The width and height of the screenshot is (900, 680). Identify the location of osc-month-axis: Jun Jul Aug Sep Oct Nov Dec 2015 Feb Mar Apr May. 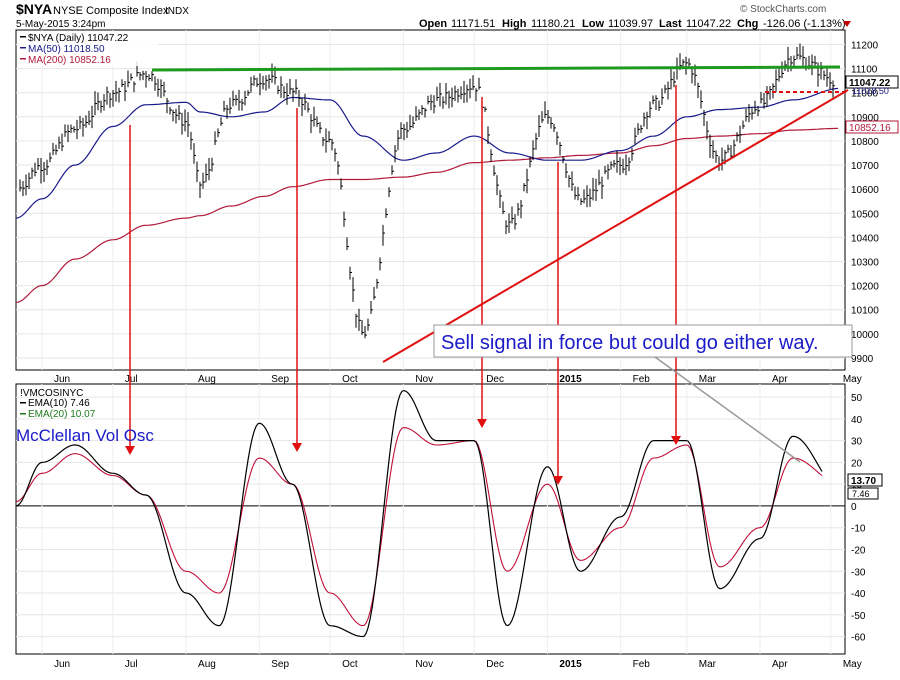
(458, 664).